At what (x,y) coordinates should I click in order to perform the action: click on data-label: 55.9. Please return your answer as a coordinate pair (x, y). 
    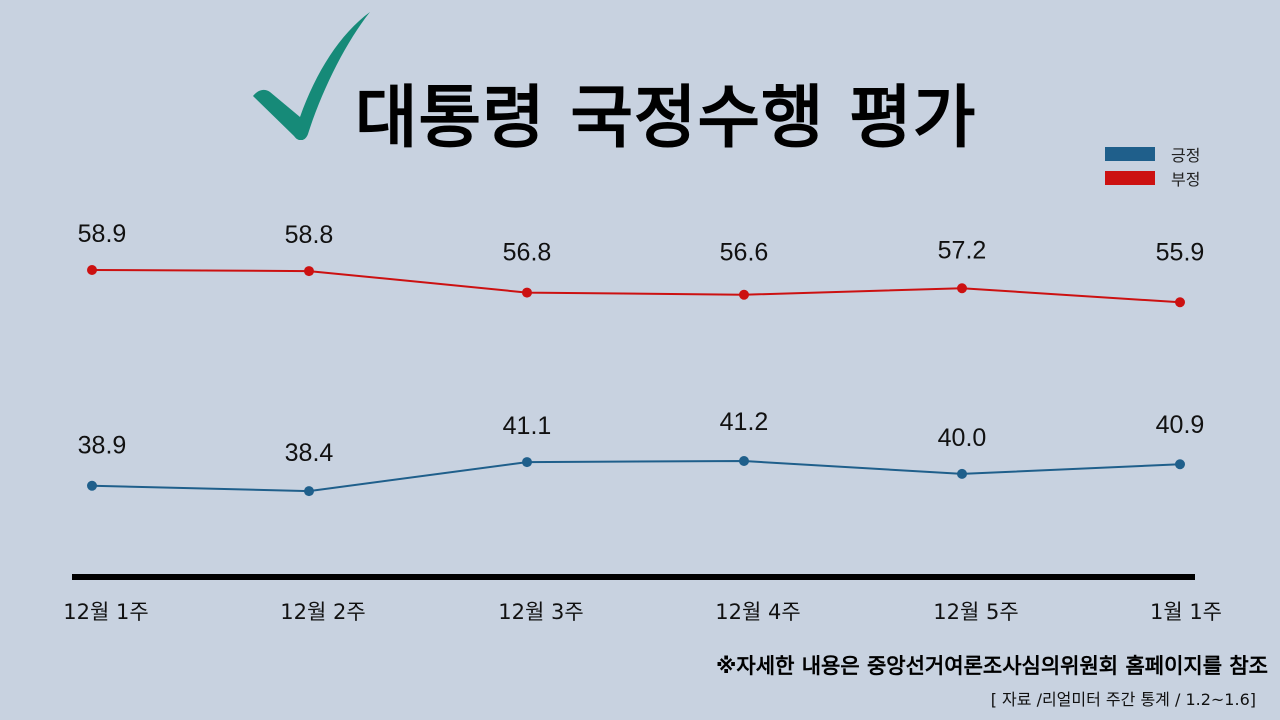
    Looking at the image, I should click on (1180, 252).